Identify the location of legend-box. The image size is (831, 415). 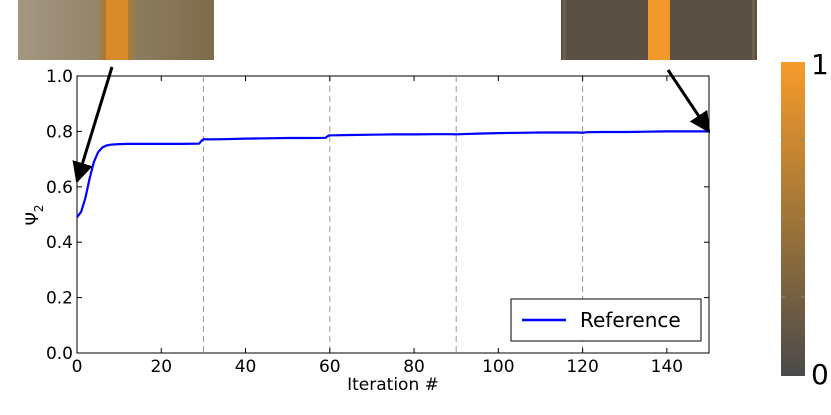
(606, 320).